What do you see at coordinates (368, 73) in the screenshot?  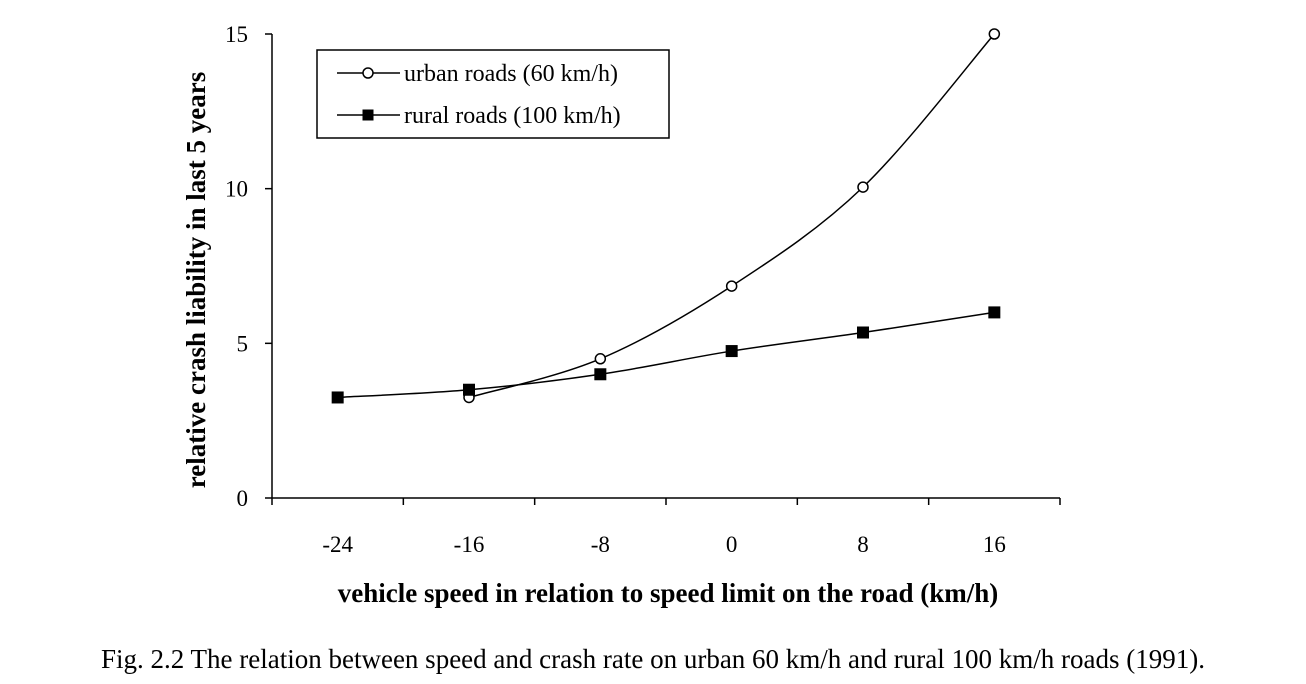 I see `legend-marker-urban` at bounding box center [368, 73].